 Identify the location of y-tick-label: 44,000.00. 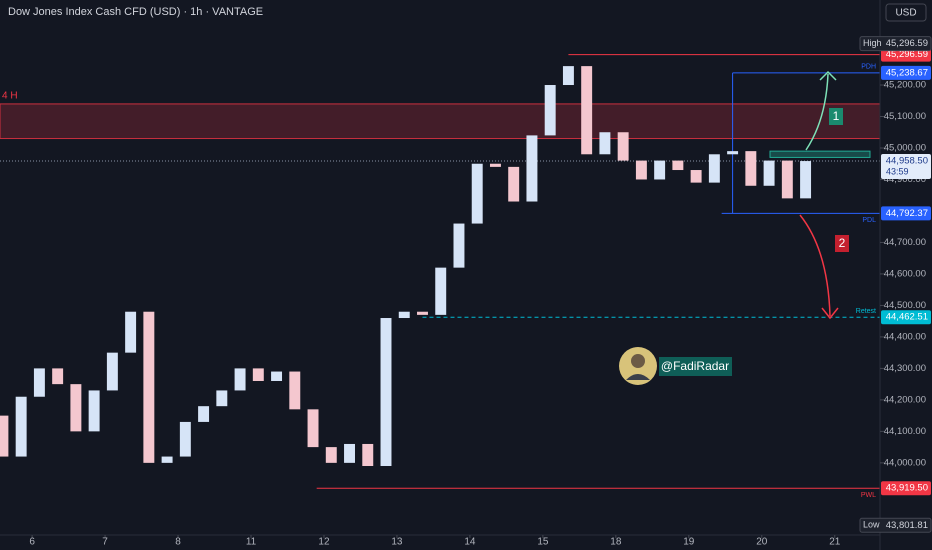
(905, 462).